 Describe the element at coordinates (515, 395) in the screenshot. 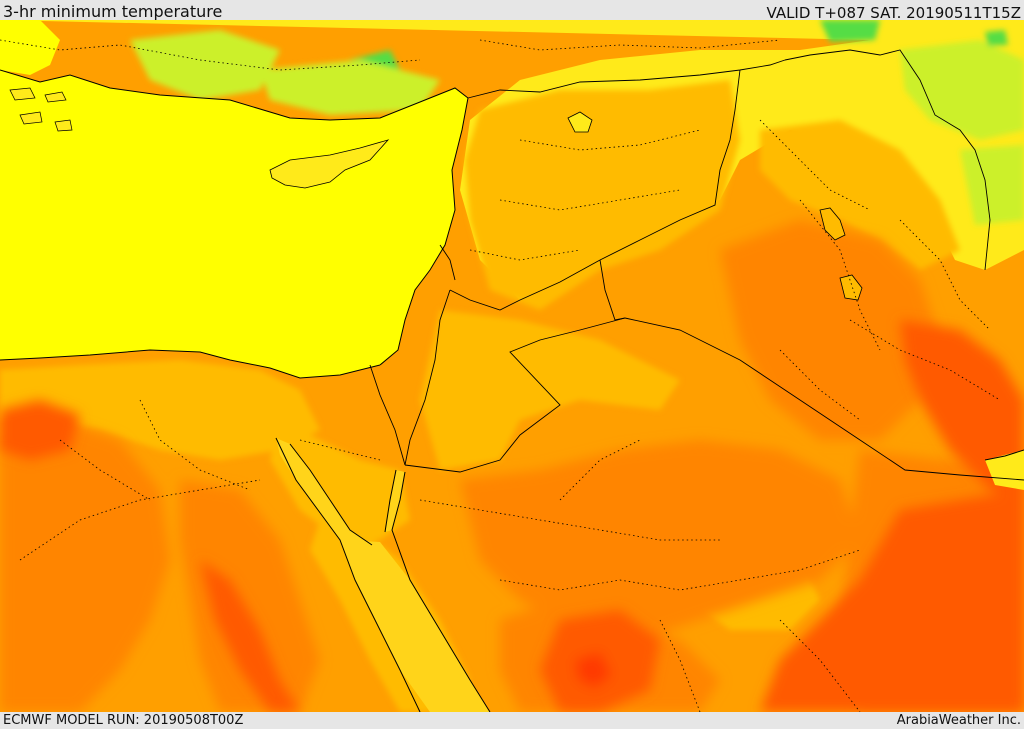

I see `border-jordan-saudi` at that location.